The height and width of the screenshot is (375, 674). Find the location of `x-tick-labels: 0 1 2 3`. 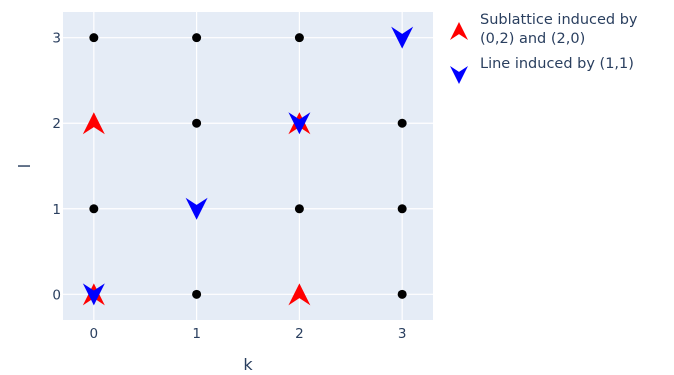

x-tick-labels: 0 1 2 3 is located at coordinates (248, 334).